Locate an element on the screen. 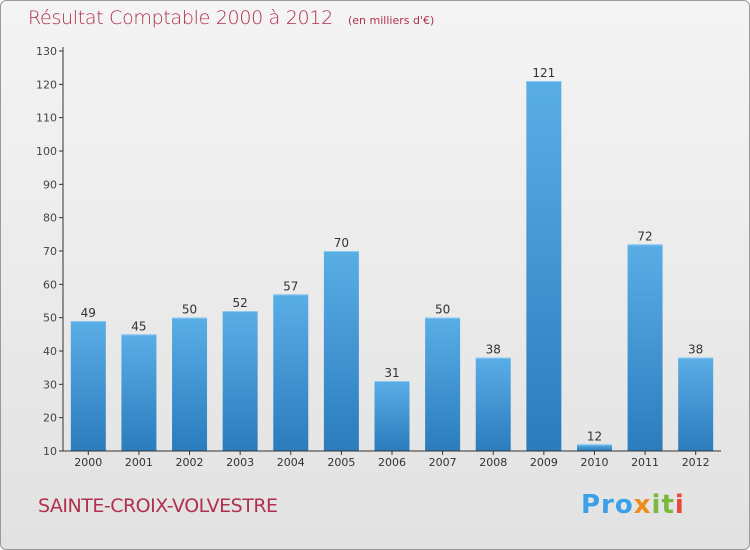 The width and height of the screenshot is (750, 550). data-label: 12 is located at coordinates (594, 436).